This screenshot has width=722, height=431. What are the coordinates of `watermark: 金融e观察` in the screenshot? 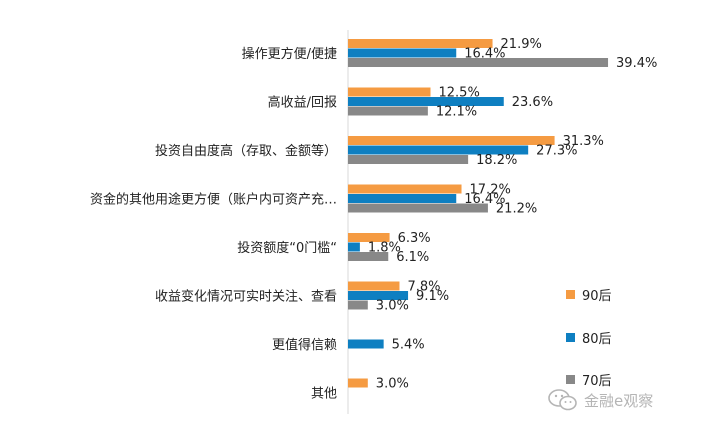 It's located at (633, 400).